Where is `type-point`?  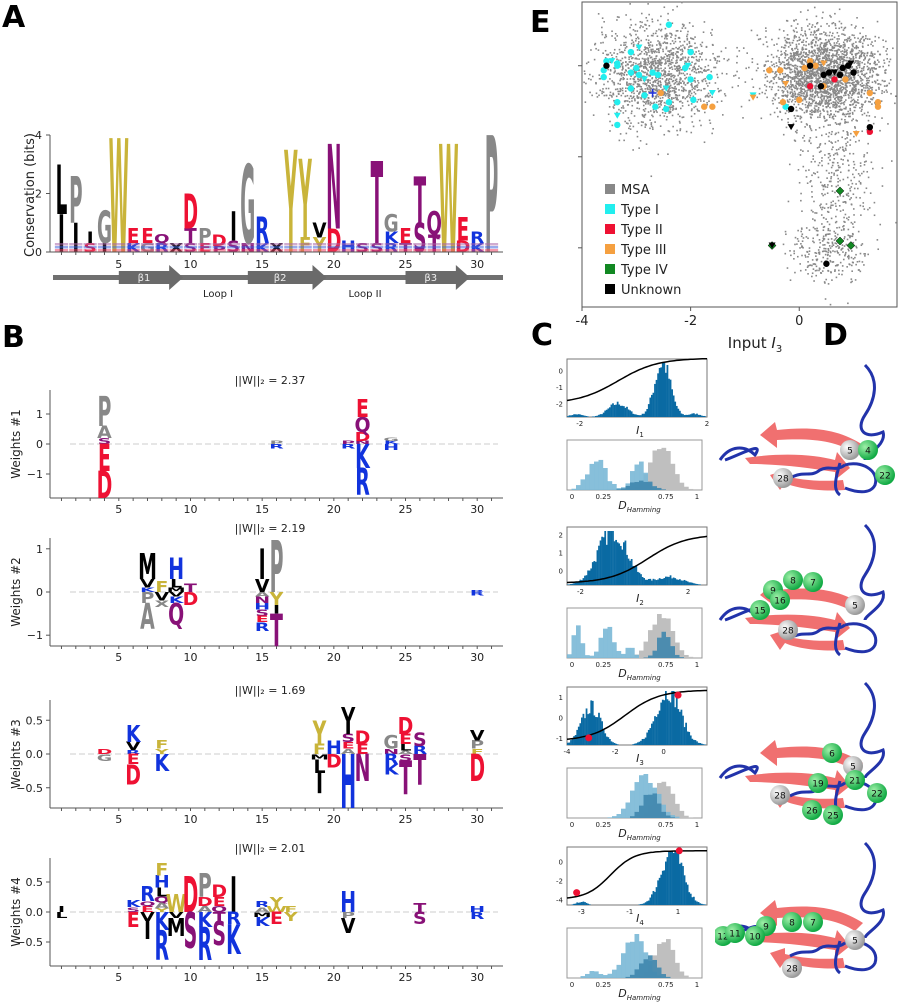
type-point is located at coordinates (709, 77).